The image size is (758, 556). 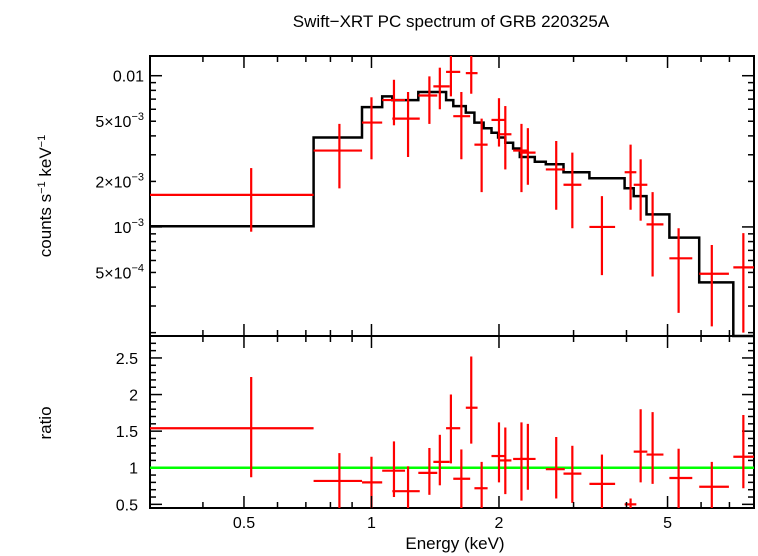 What do you see at coordinates (45, 422) in the screenshot?
I see `ratio-y-axis-label: ratio` at bounding box center [45, 422].